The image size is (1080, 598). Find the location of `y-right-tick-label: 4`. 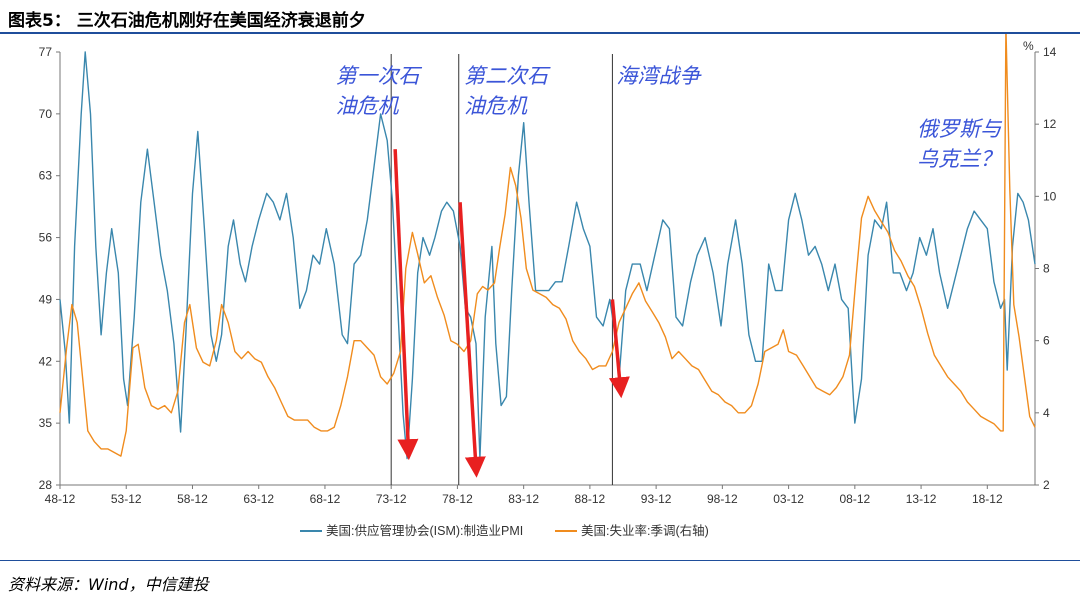

y-right-tick-label: 4 is located at coordinates (1046, 413).